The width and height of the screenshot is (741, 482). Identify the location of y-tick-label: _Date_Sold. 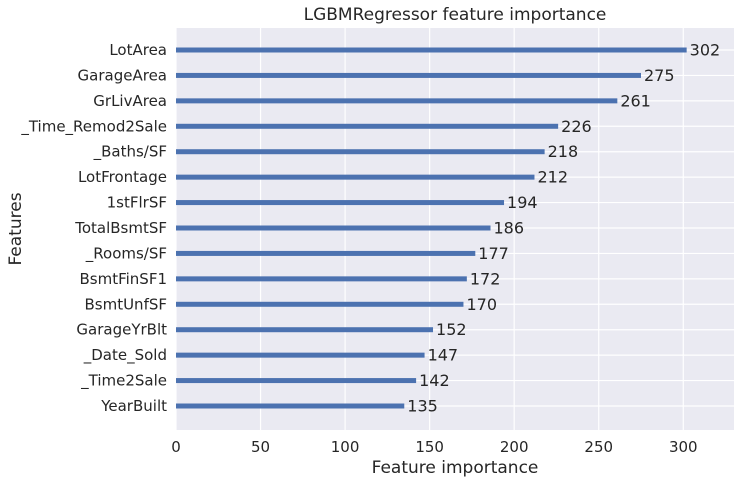
(125, 355).